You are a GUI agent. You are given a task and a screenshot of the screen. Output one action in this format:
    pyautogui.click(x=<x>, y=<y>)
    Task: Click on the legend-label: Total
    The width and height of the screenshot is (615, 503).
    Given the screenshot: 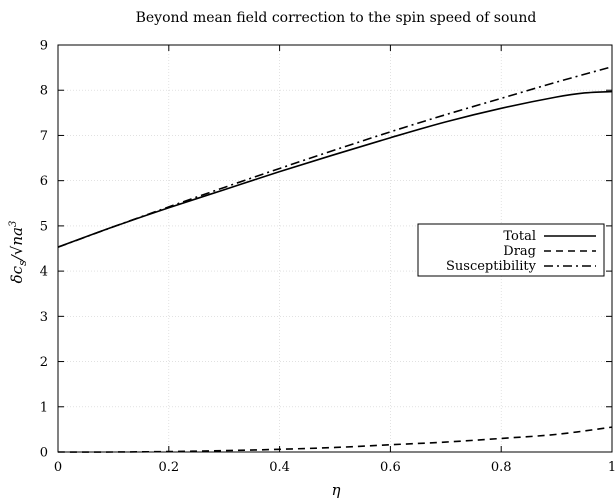 What is the action you would take?
    pyautogui.click(x=519, y=236)
    